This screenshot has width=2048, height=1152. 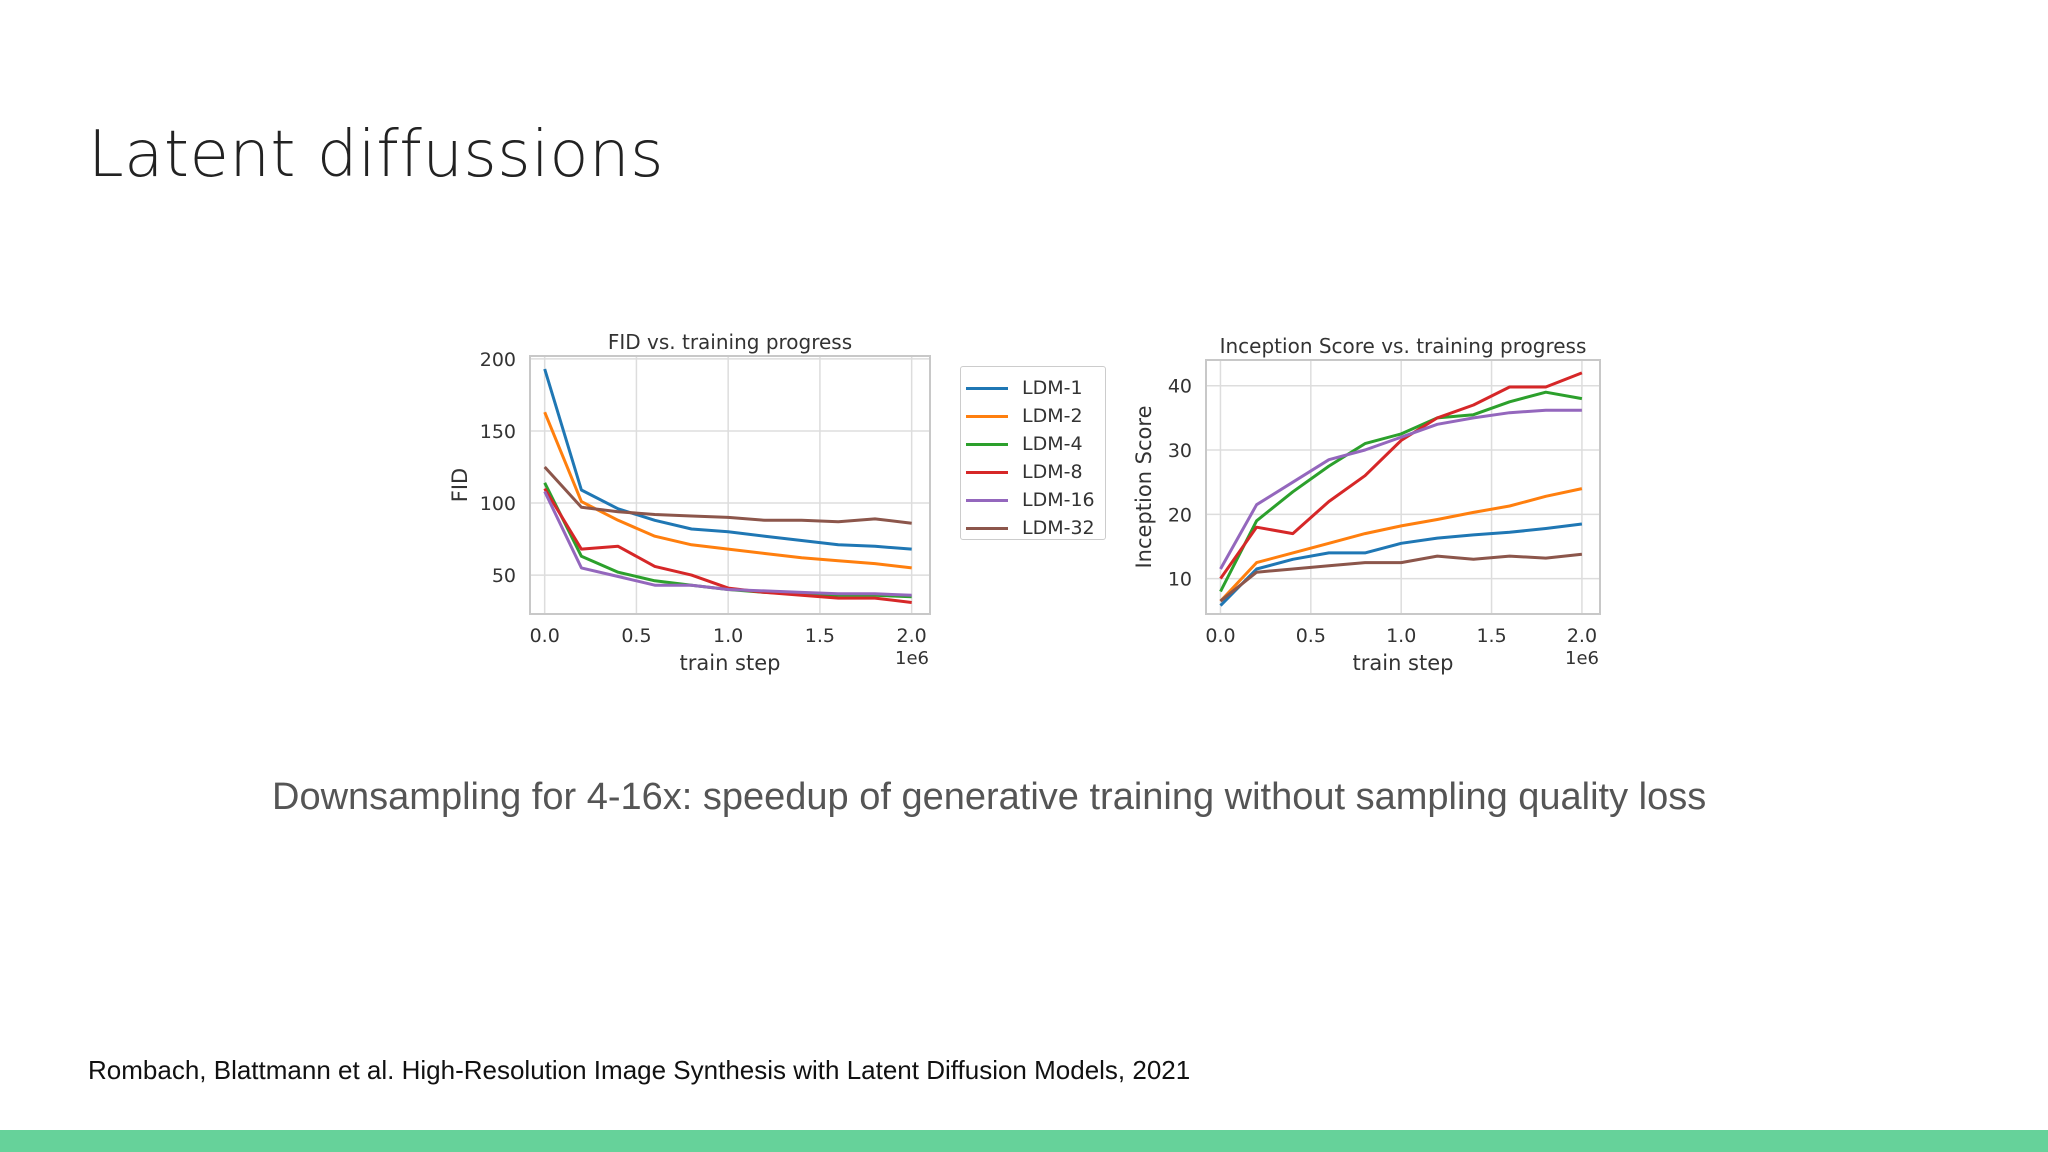 What do you see at coordinates (1144, 486) in the screenshot?
I see `y-axis-label: Inception Score` at bounding box center [1144, 486].